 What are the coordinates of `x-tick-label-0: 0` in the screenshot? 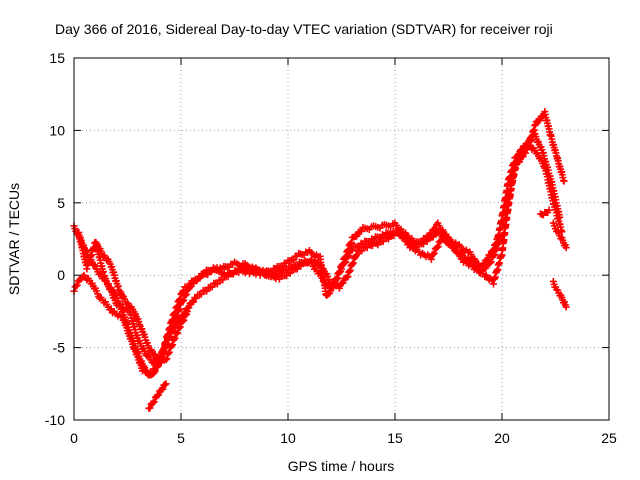 It's located at (74, 438).